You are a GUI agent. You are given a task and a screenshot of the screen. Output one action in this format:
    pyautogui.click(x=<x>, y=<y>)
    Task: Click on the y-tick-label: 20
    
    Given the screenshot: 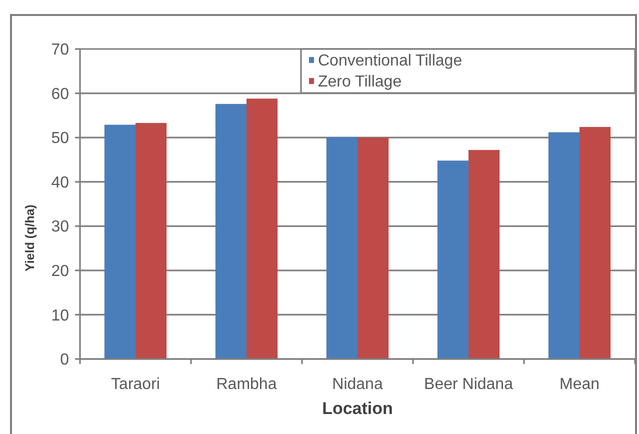 What is the action you would take?
    pyautogui.click(x=60, y=271)
    